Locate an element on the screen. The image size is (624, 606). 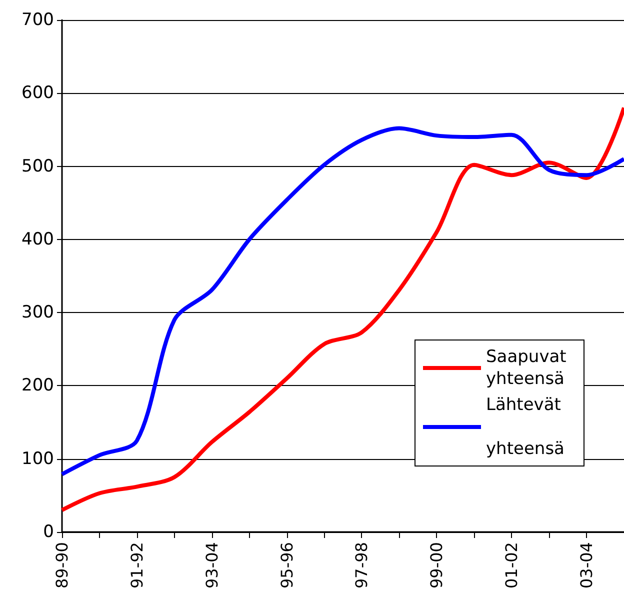
x-tick-label: 03-04 is located at coordinates (586, 565).